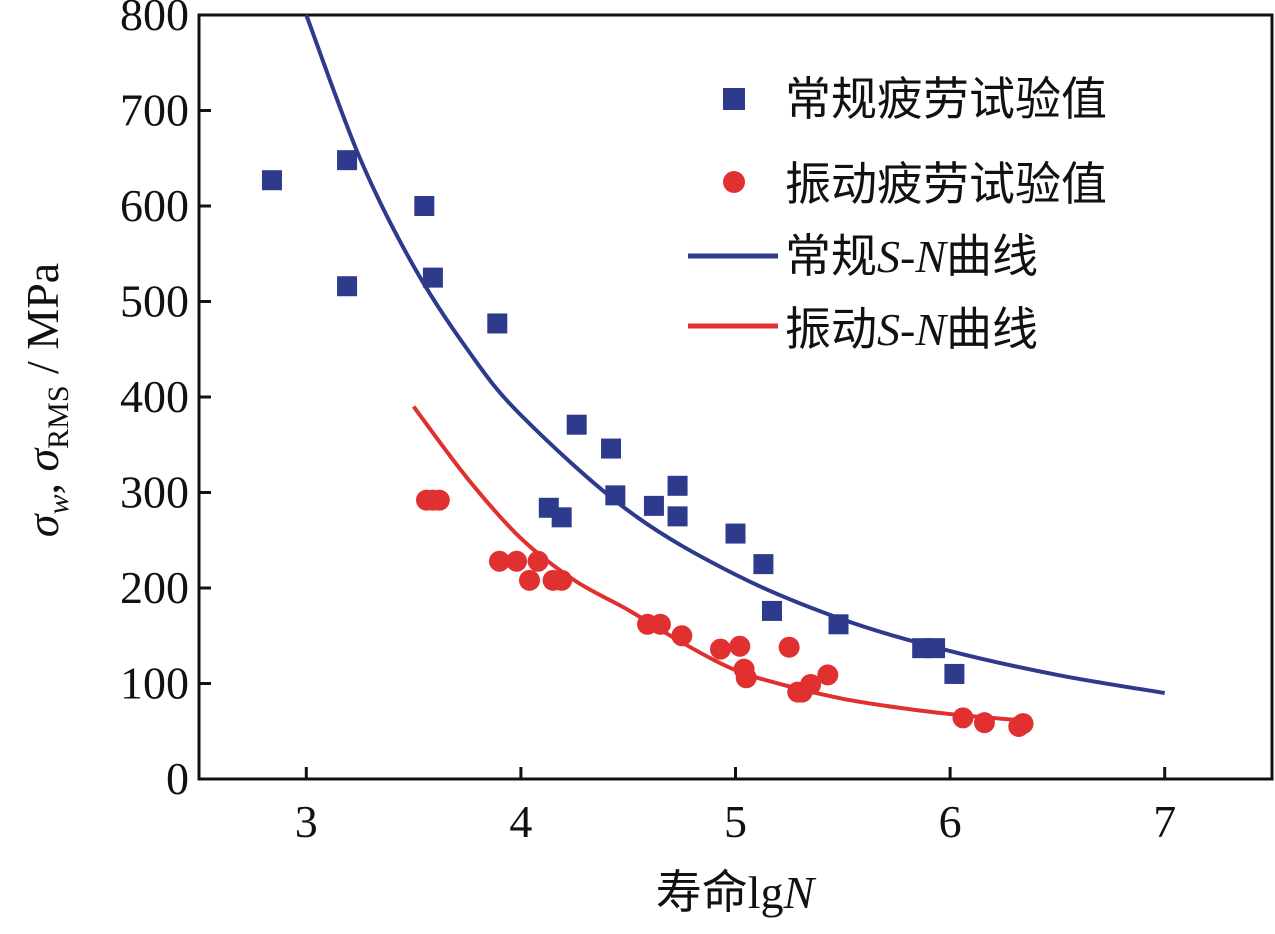 The image size is (1275, 934). What do you see at coordinates (734, 182) in the screenshot?
I see `legend-circle-marker` at bounding box center [734, 182].